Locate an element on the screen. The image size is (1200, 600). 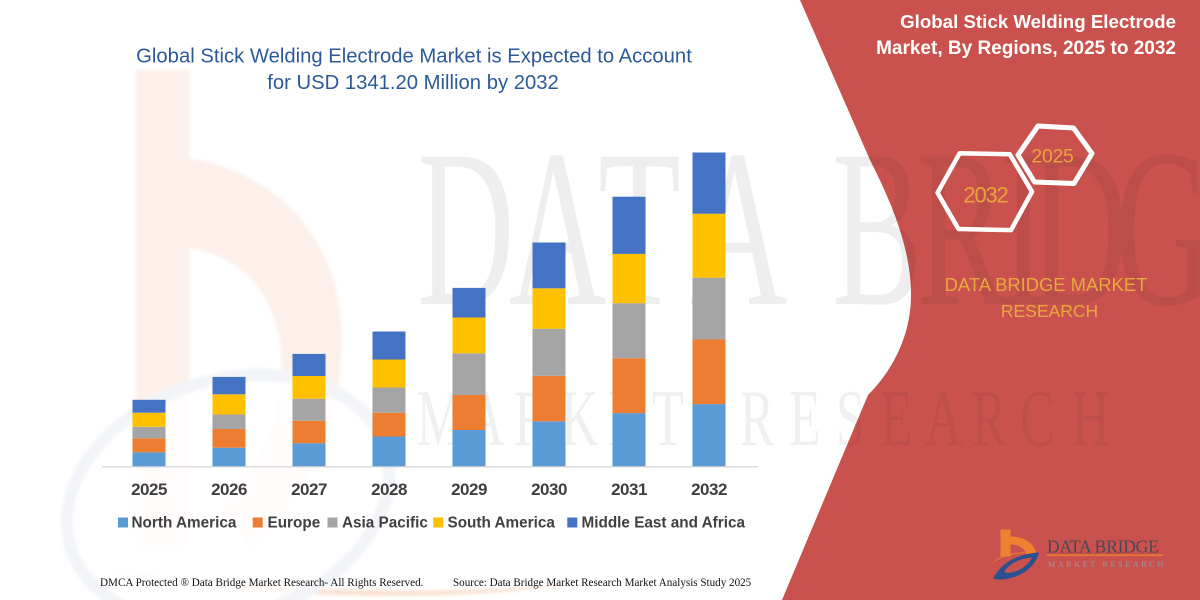
svg-text: Asia Pacific is located at coordinates (385, 523).